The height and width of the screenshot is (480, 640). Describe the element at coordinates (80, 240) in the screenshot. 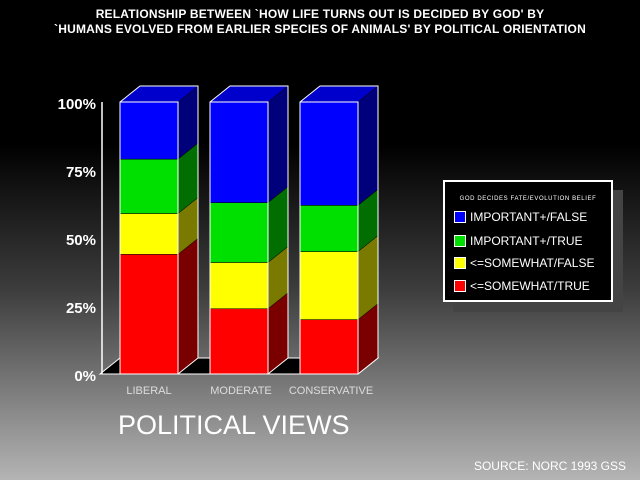

I see `y-tick-label-50: 50%` at that location.